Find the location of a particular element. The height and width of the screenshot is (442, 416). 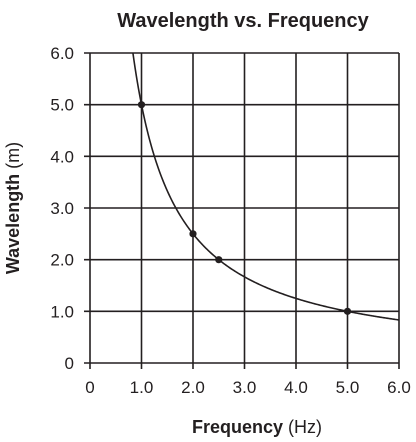

y-tick-label-3: 3.0 is located at coordinates (62, 208).